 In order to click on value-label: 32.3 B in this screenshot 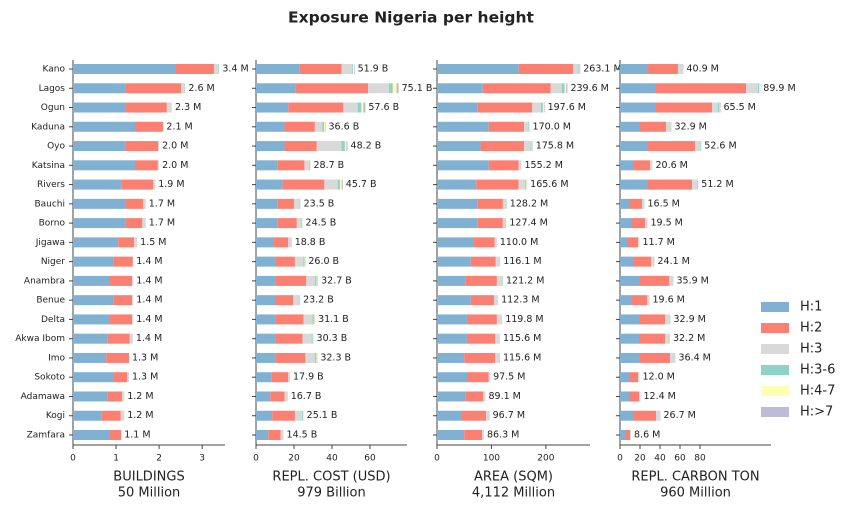, I will do `click(335, 357)`.